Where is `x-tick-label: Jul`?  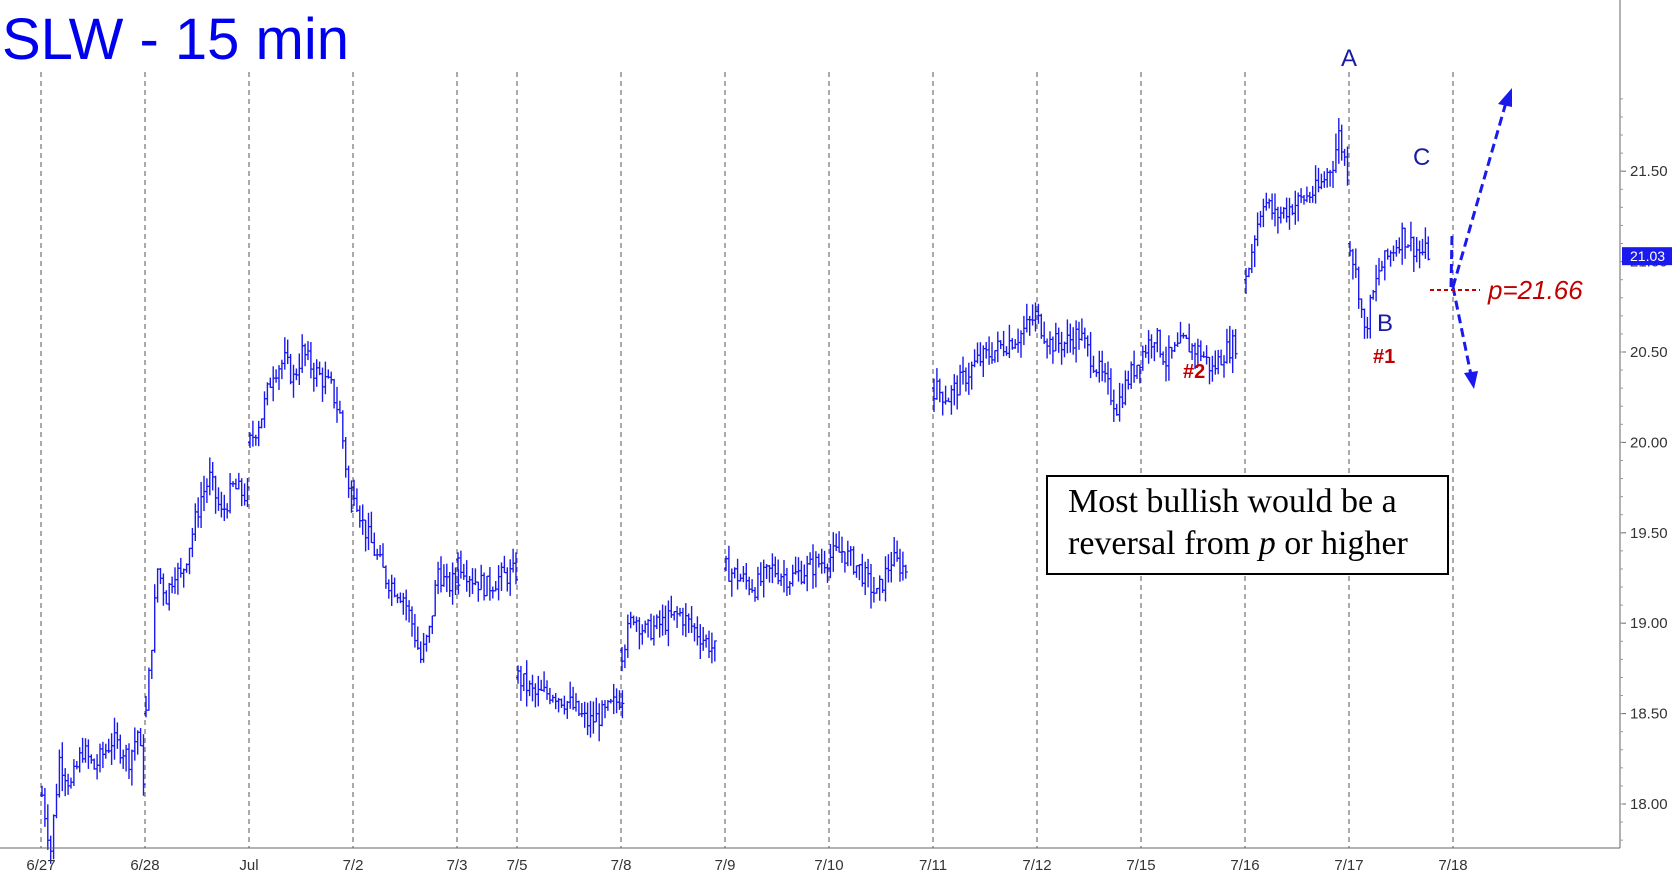 x-tick-label: Jul is located at coordinates (248, 865).